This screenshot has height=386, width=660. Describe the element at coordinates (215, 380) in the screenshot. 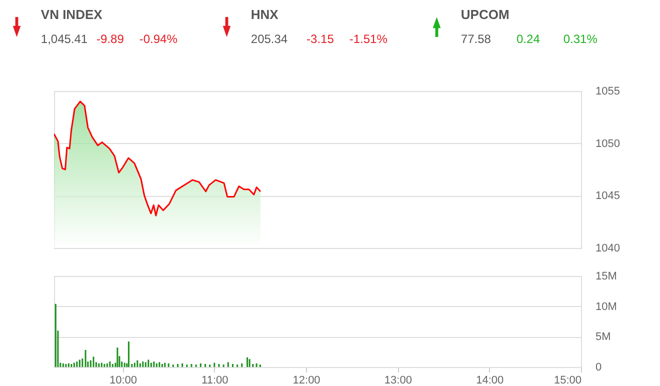

I see `x-tick-label: 11:00` at that location.